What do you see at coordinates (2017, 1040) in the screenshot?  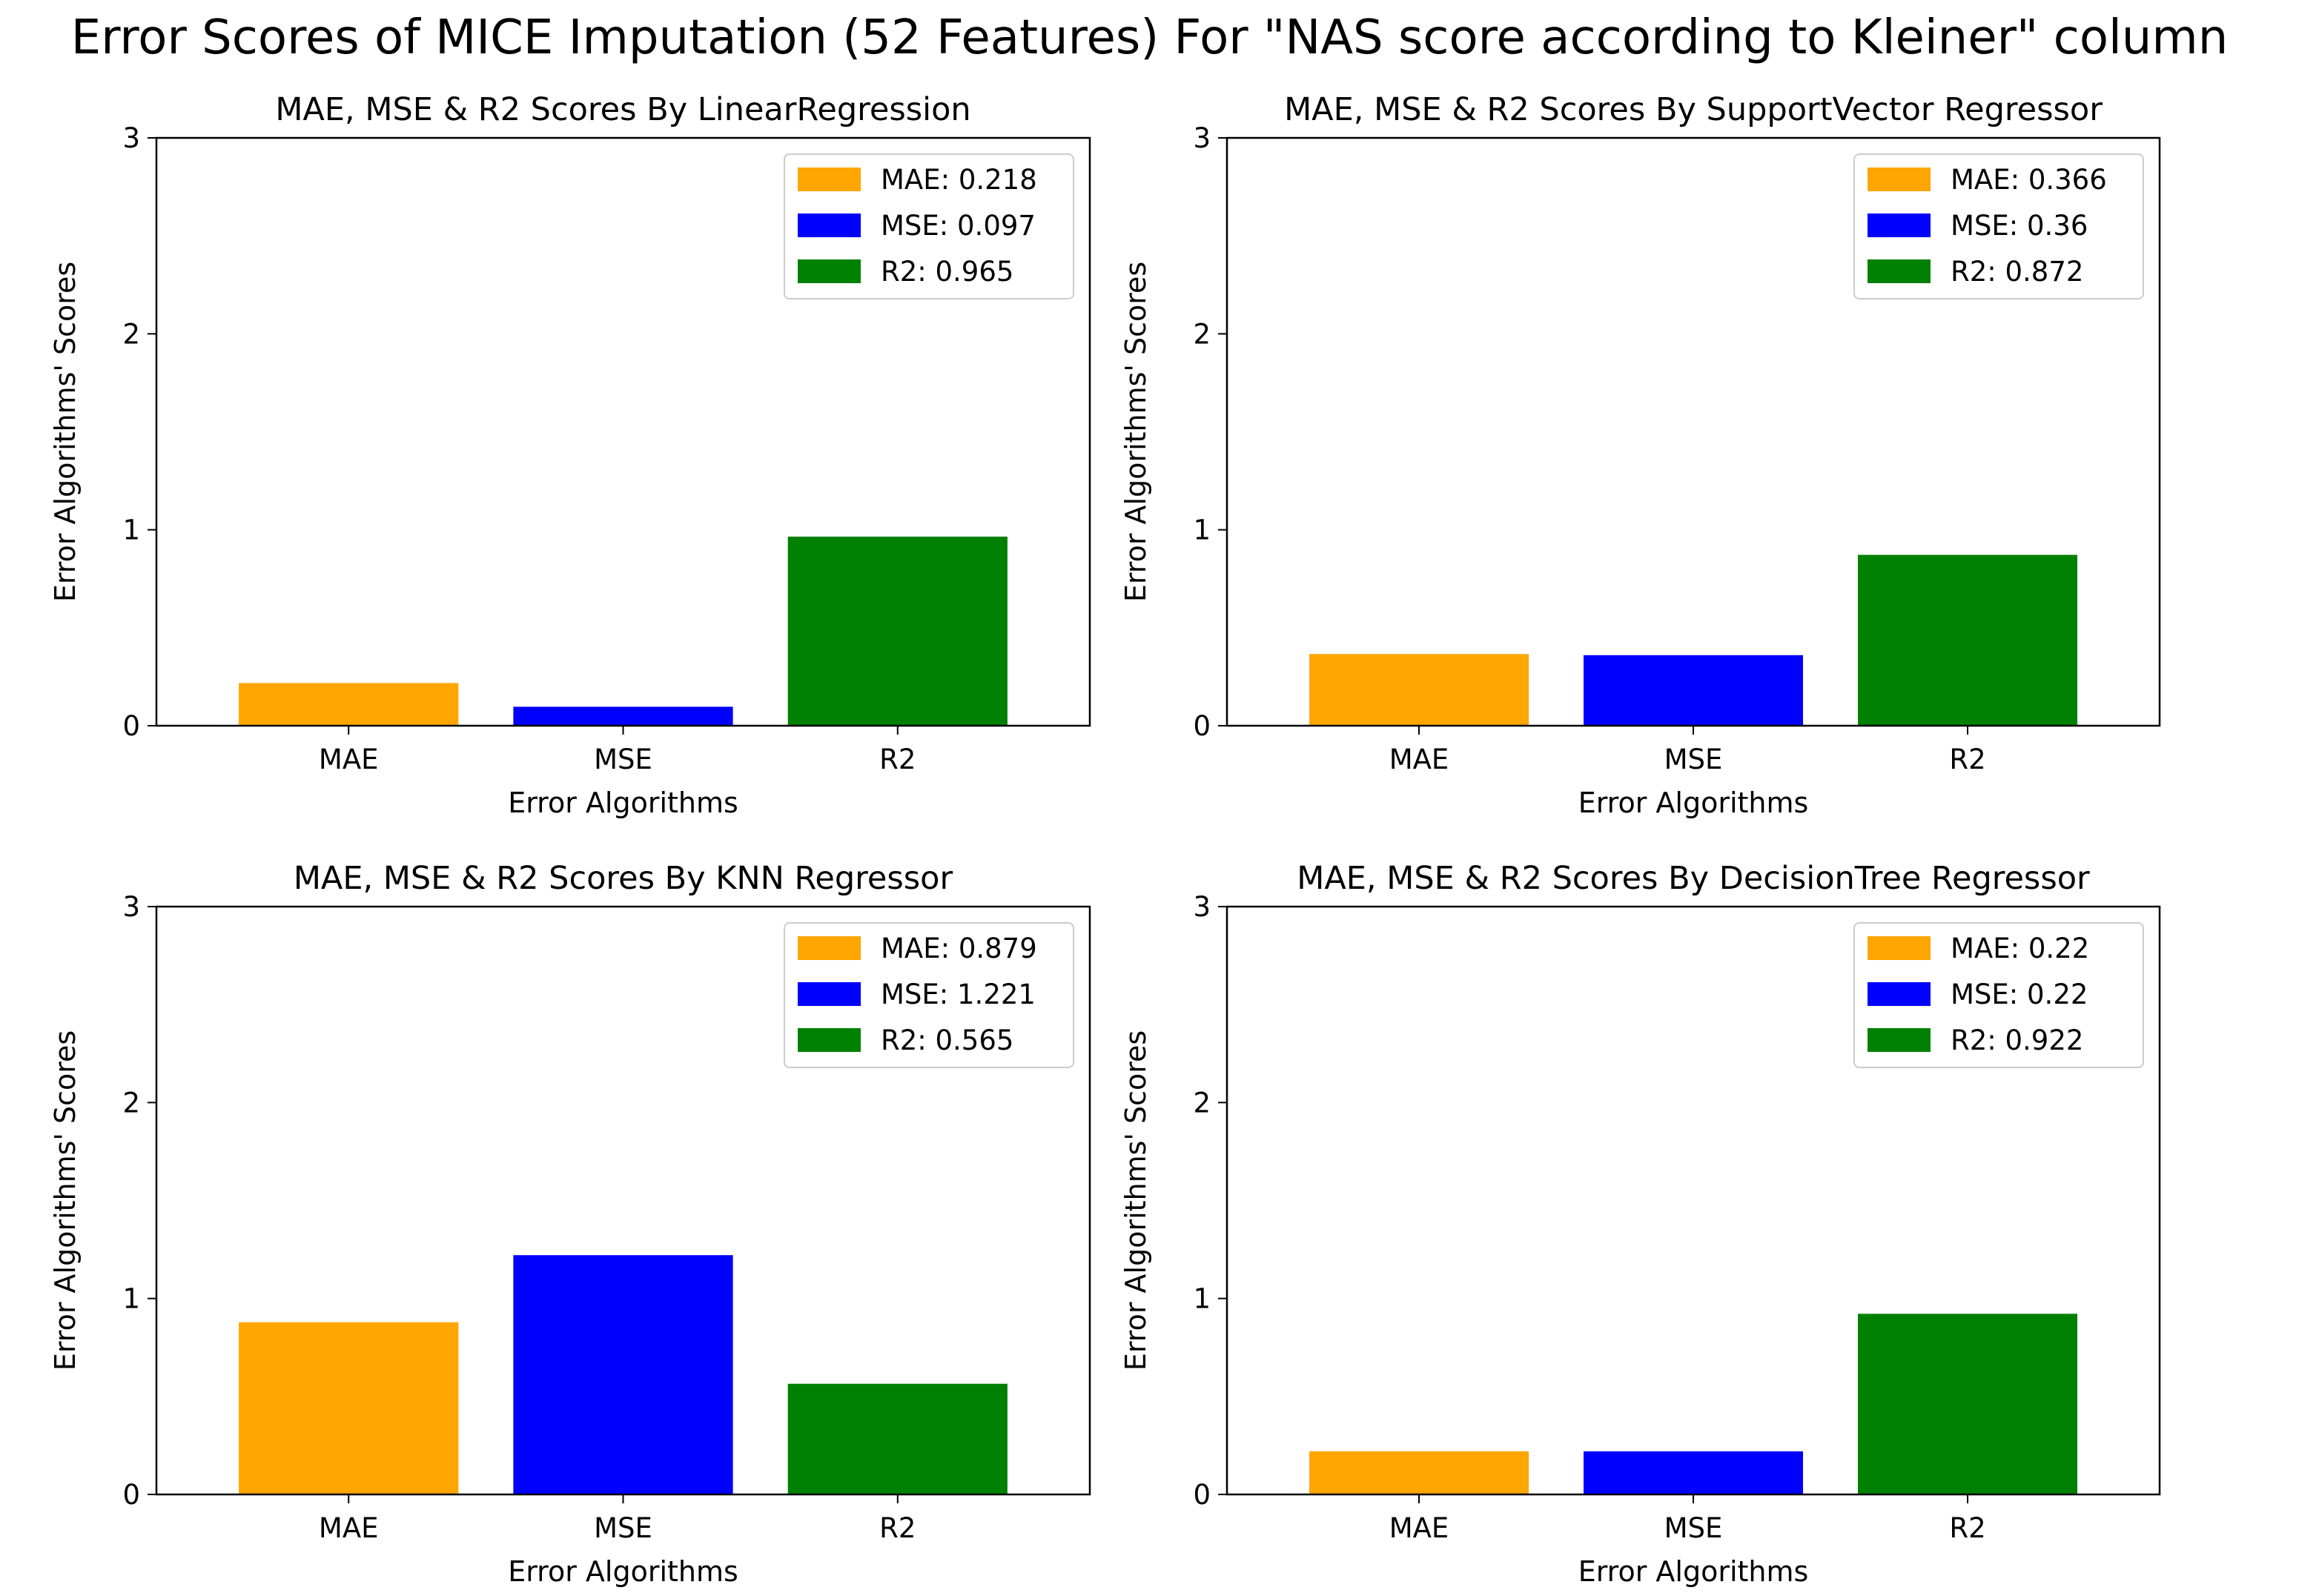 I see `legend-label: R2: 0.922` at bounding box center [2017, 1040].